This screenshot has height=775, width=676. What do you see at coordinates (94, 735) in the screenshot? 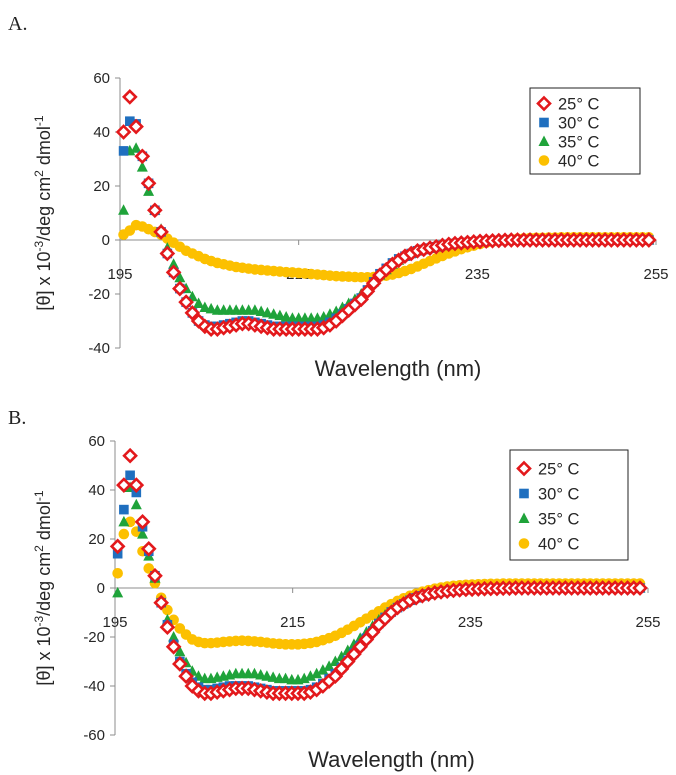
I see `y-tick-label: -60` at bounding box center [94, 735].